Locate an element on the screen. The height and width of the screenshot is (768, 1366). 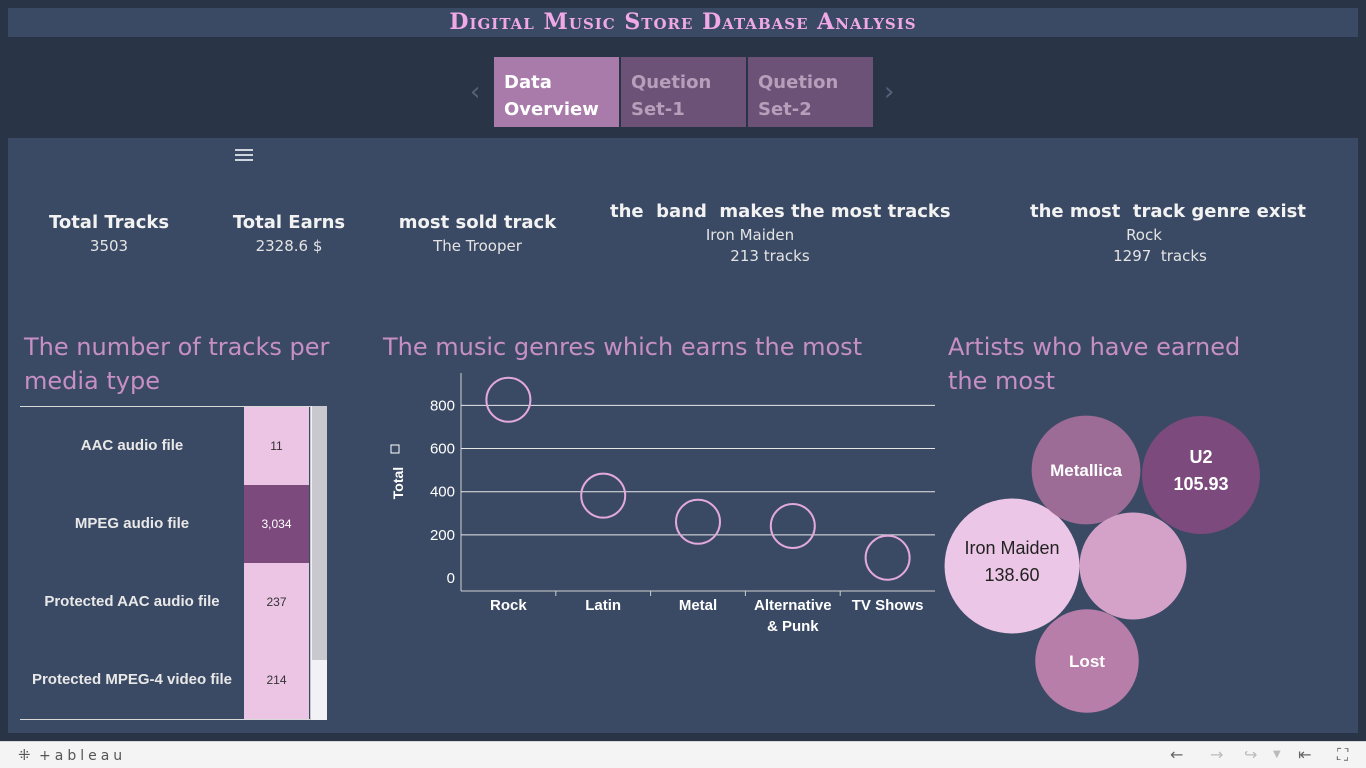
tab-label-line2: Set-2 is located at coordinates (785, 109).